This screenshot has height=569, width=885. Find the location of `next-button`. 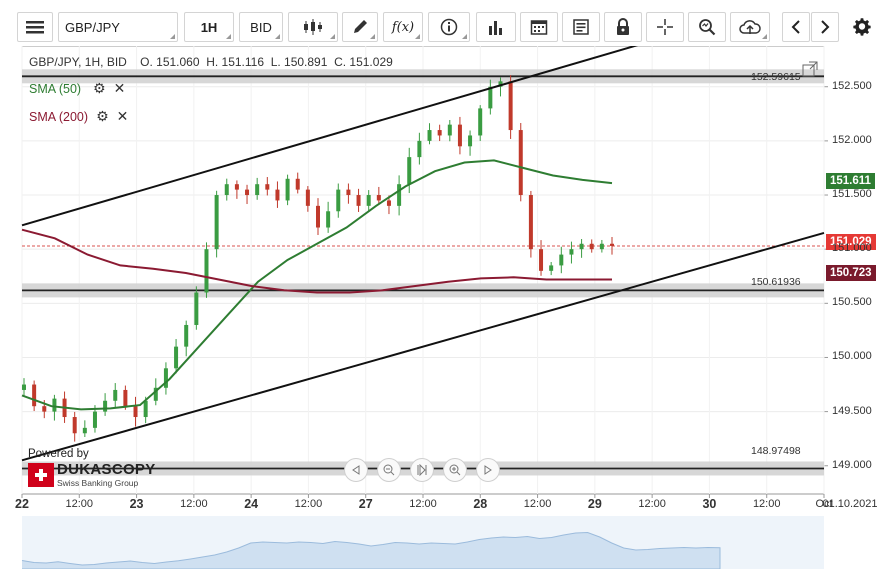

next-button is located at coordinates (825, 27).